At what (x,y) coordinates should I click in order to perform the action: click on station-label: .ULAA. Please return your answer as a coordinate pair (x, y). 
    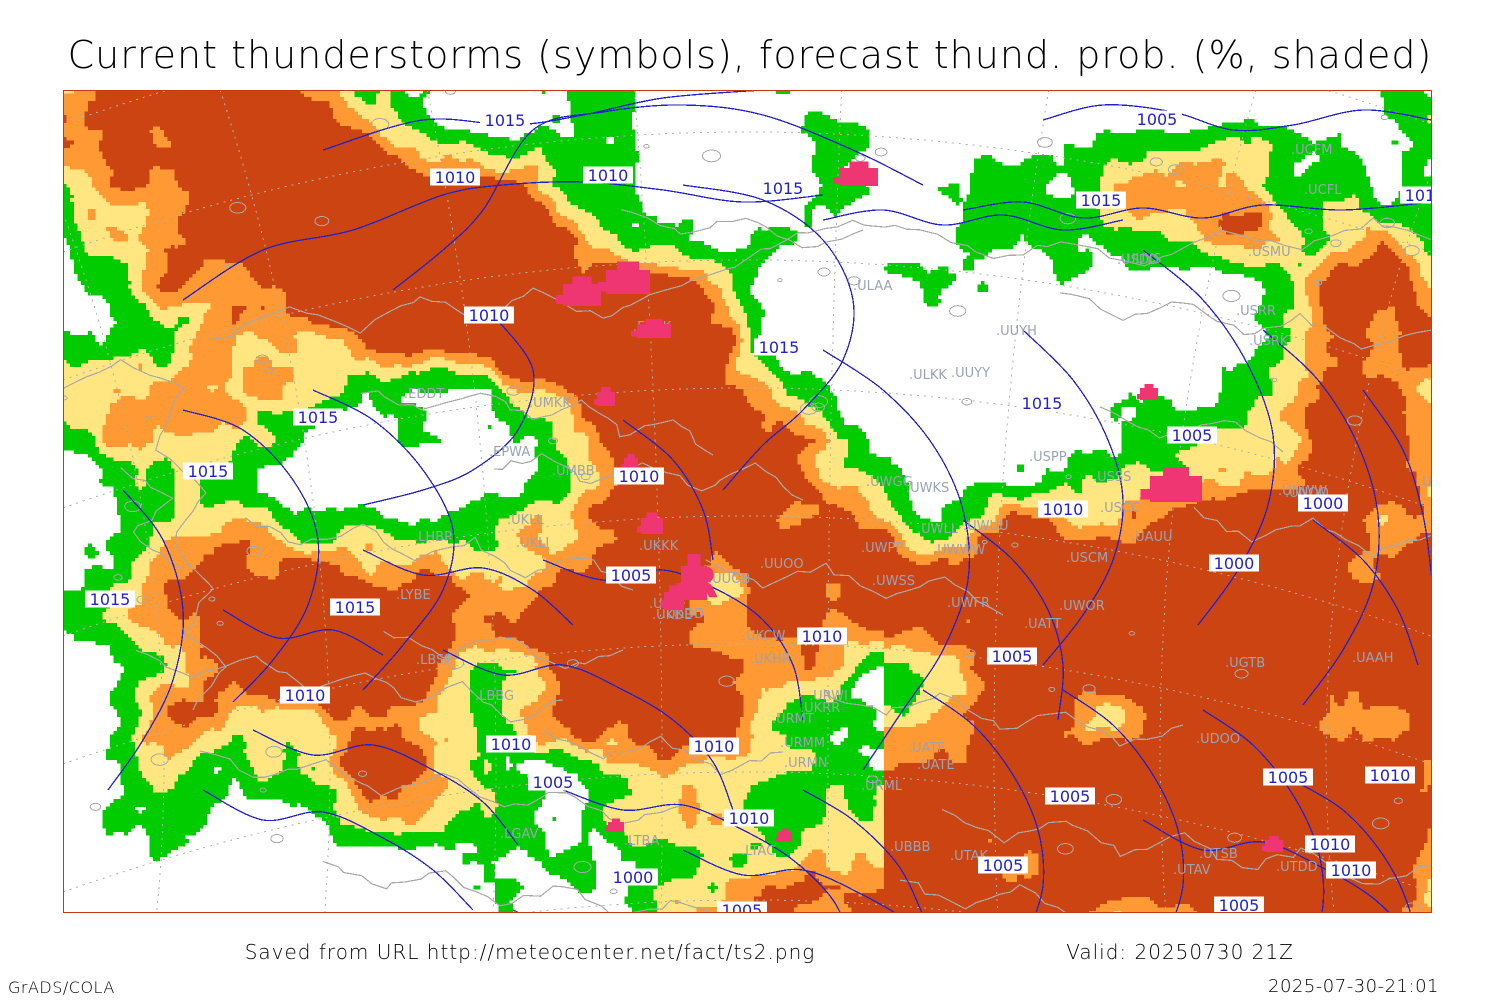
    Looking at the image, I should click on (872, 286).